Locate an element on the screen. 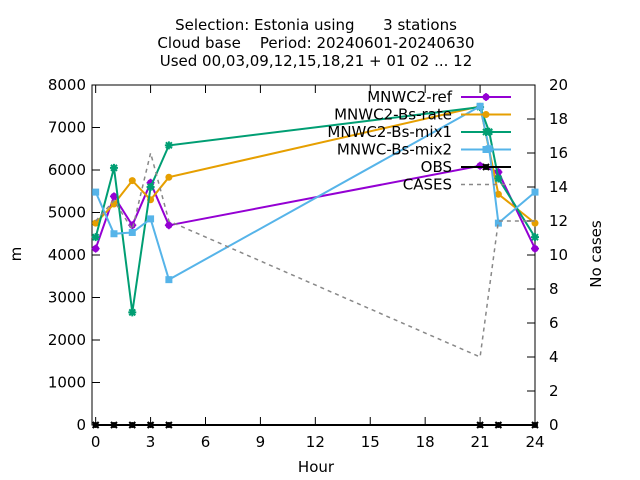  legend-item: MNWC2-Bs-rate is located at coordinates (422, 115).